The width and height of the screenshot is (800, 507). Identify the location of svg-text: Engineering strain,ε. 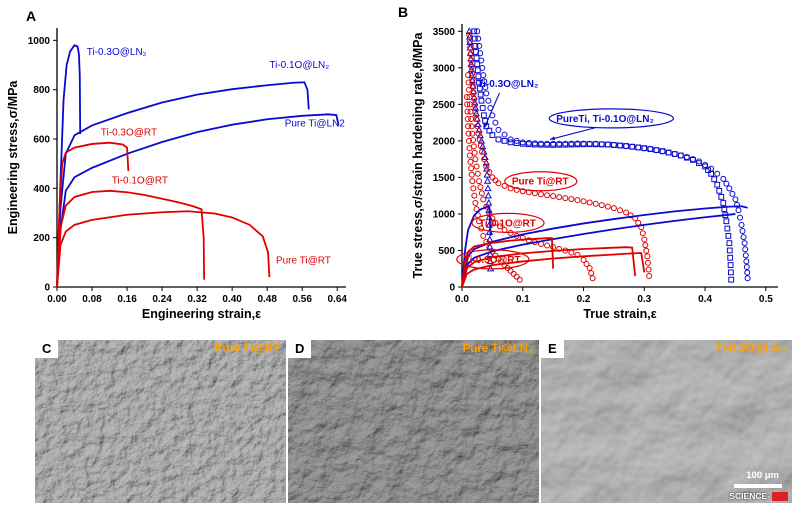
(201, 314).